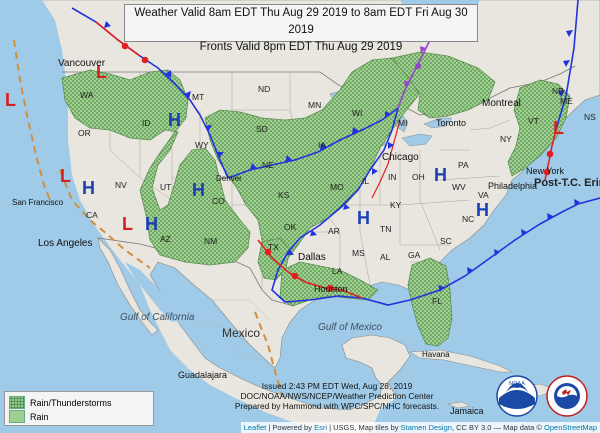 Image resolution: width=600 pixels, height=433 pixels. I want to click on city-label: Montreal, so click(501, 103).